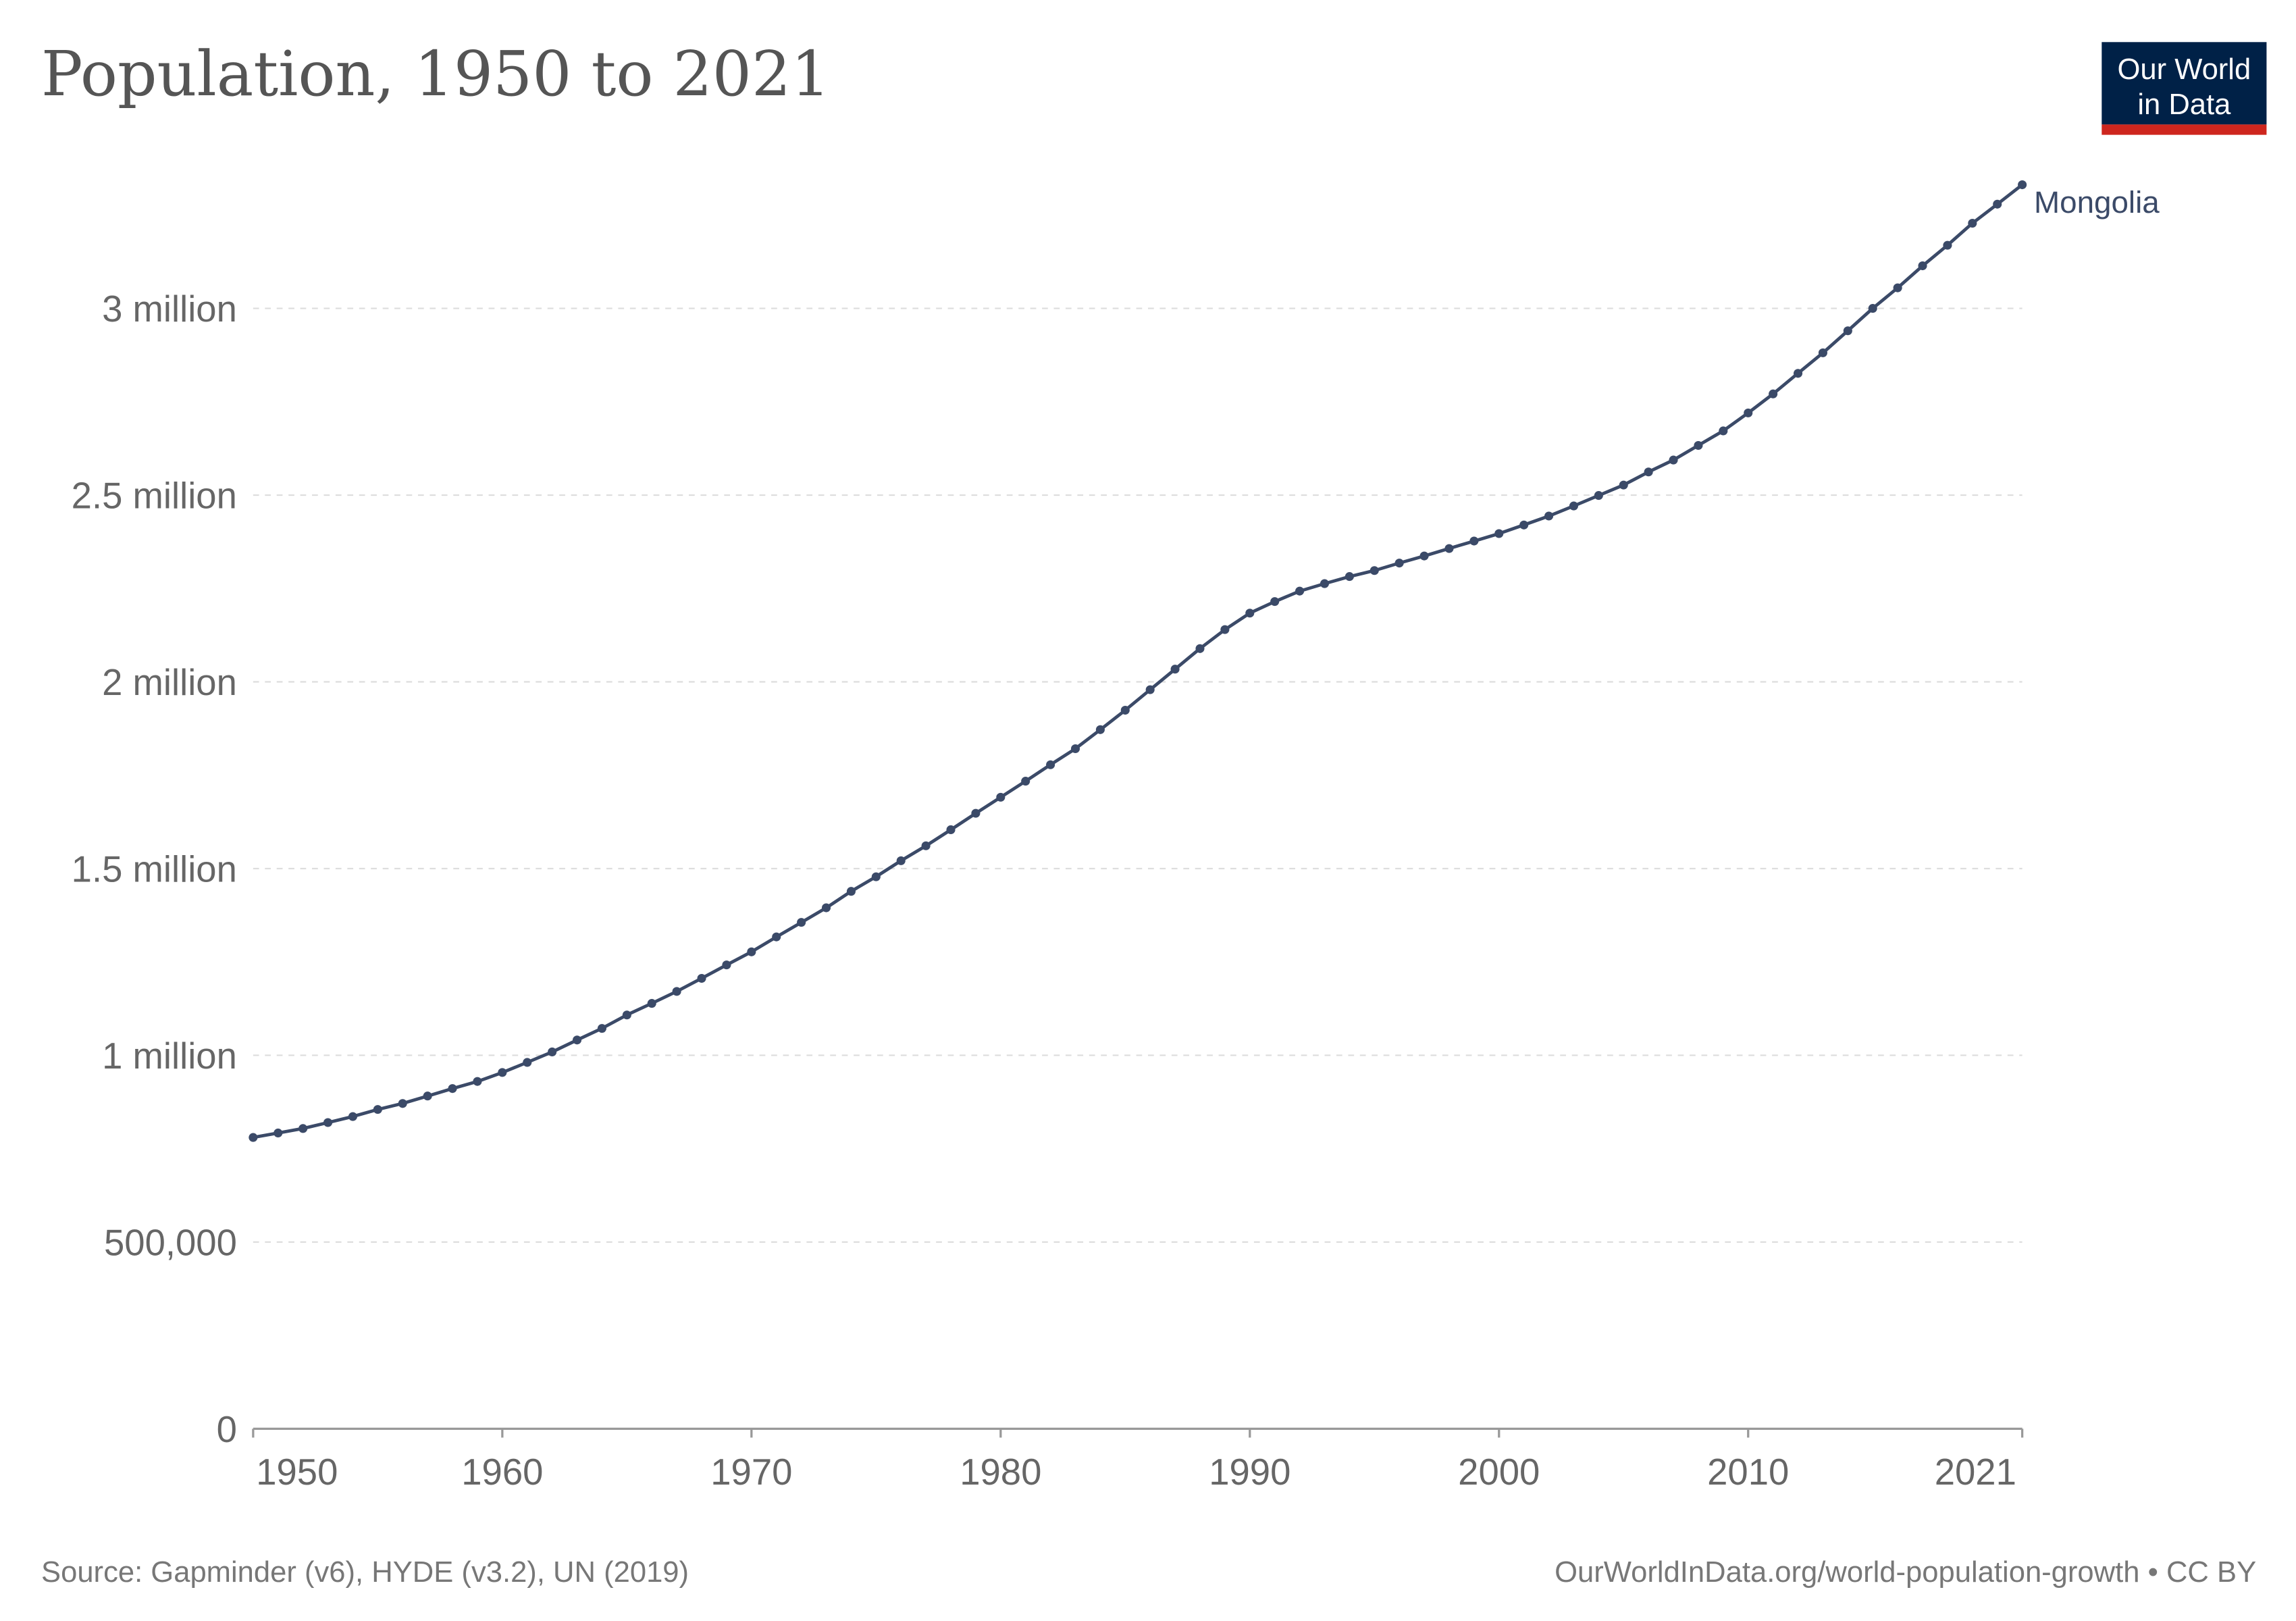 The height and width of the screenshot is (1621, 2296). Describe the element at coordinates (297, 1472) in the screenshot. I see `x-tick-label: 1950` at that location.